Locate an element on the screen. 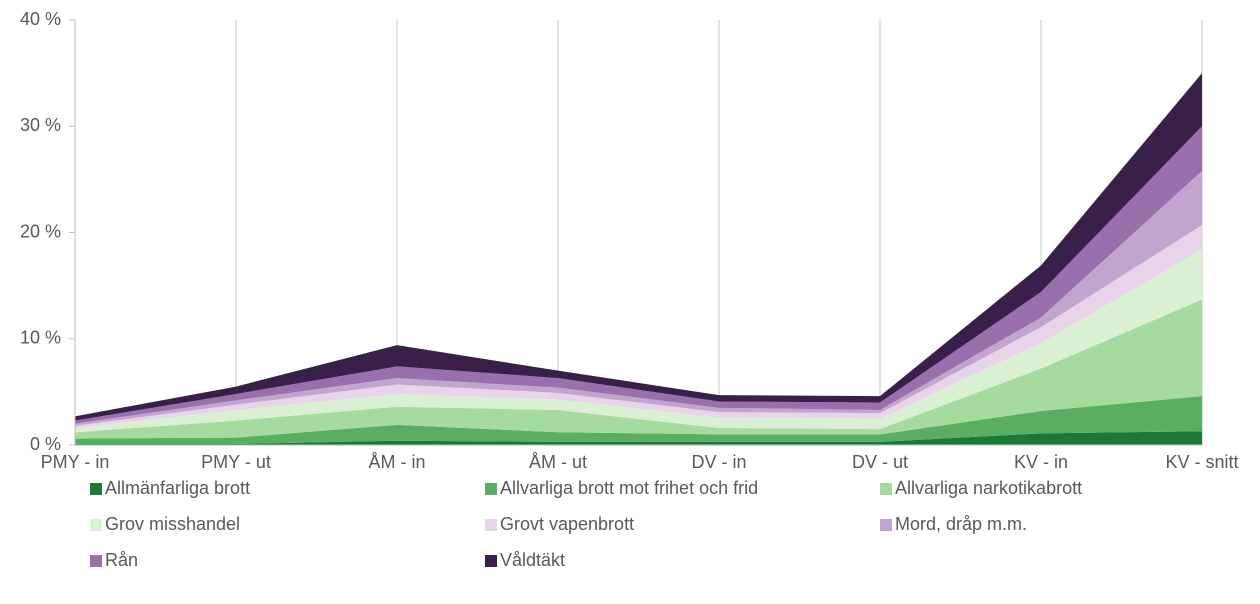  y-tick-label: 20 % is located at coordinates (40, 231).